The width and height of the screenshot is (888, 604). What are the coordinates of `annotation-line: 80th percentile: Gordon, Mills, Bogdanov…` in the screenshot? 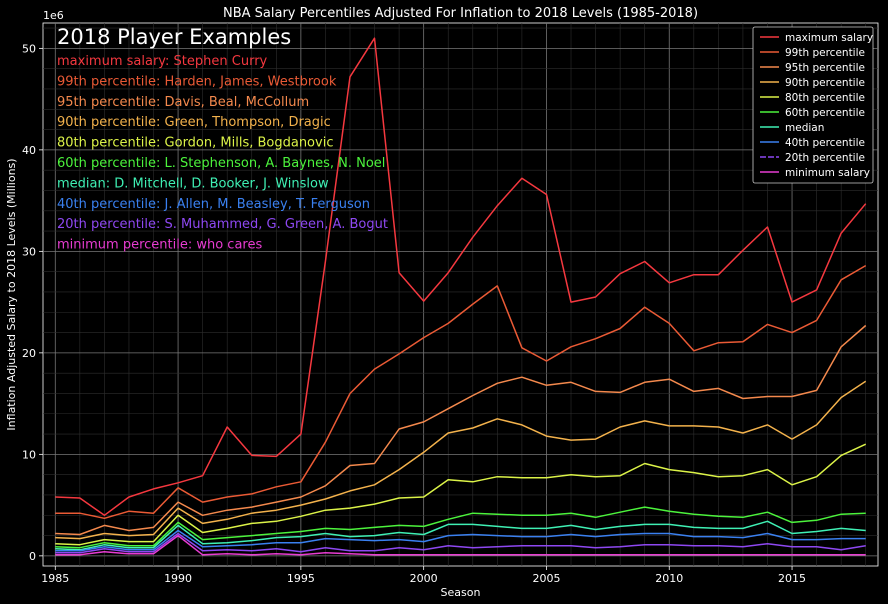 It's located at (195, 143).